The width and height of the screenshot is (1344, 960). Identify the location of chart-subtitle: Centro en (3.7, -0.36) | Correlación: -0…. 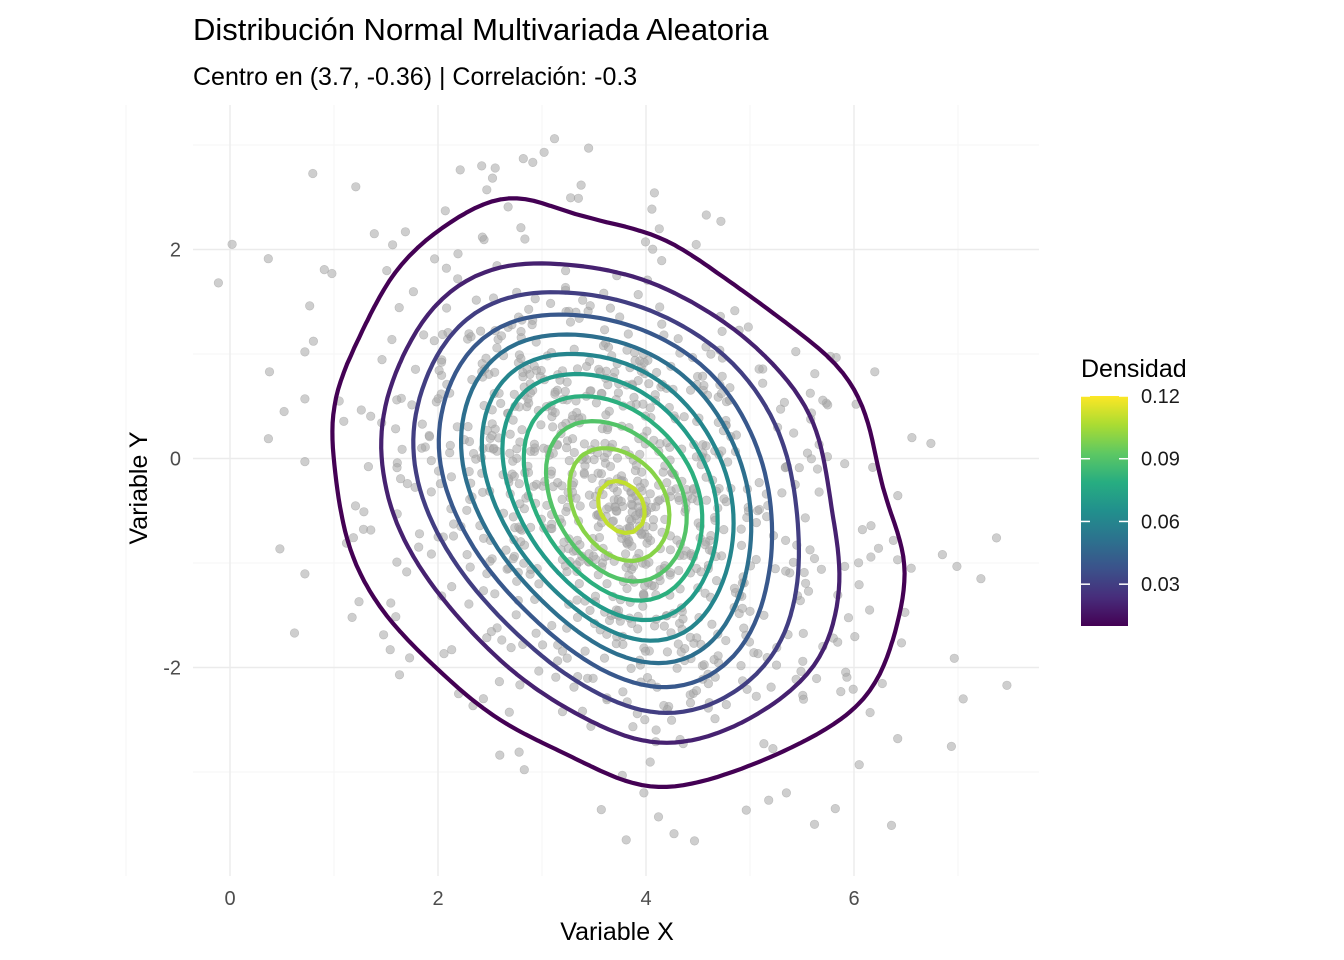
(415, 77).